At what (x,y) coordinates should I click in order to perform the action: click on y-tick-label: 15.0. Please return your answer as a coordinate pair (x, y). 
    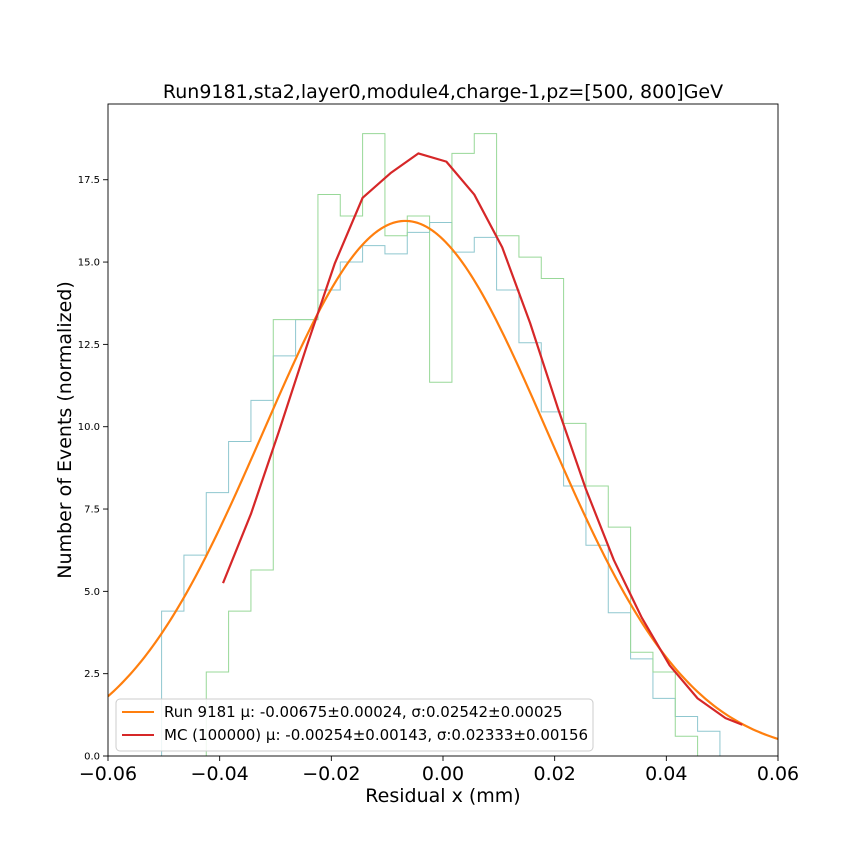
    Looking at the image, I should click on (89, 263).